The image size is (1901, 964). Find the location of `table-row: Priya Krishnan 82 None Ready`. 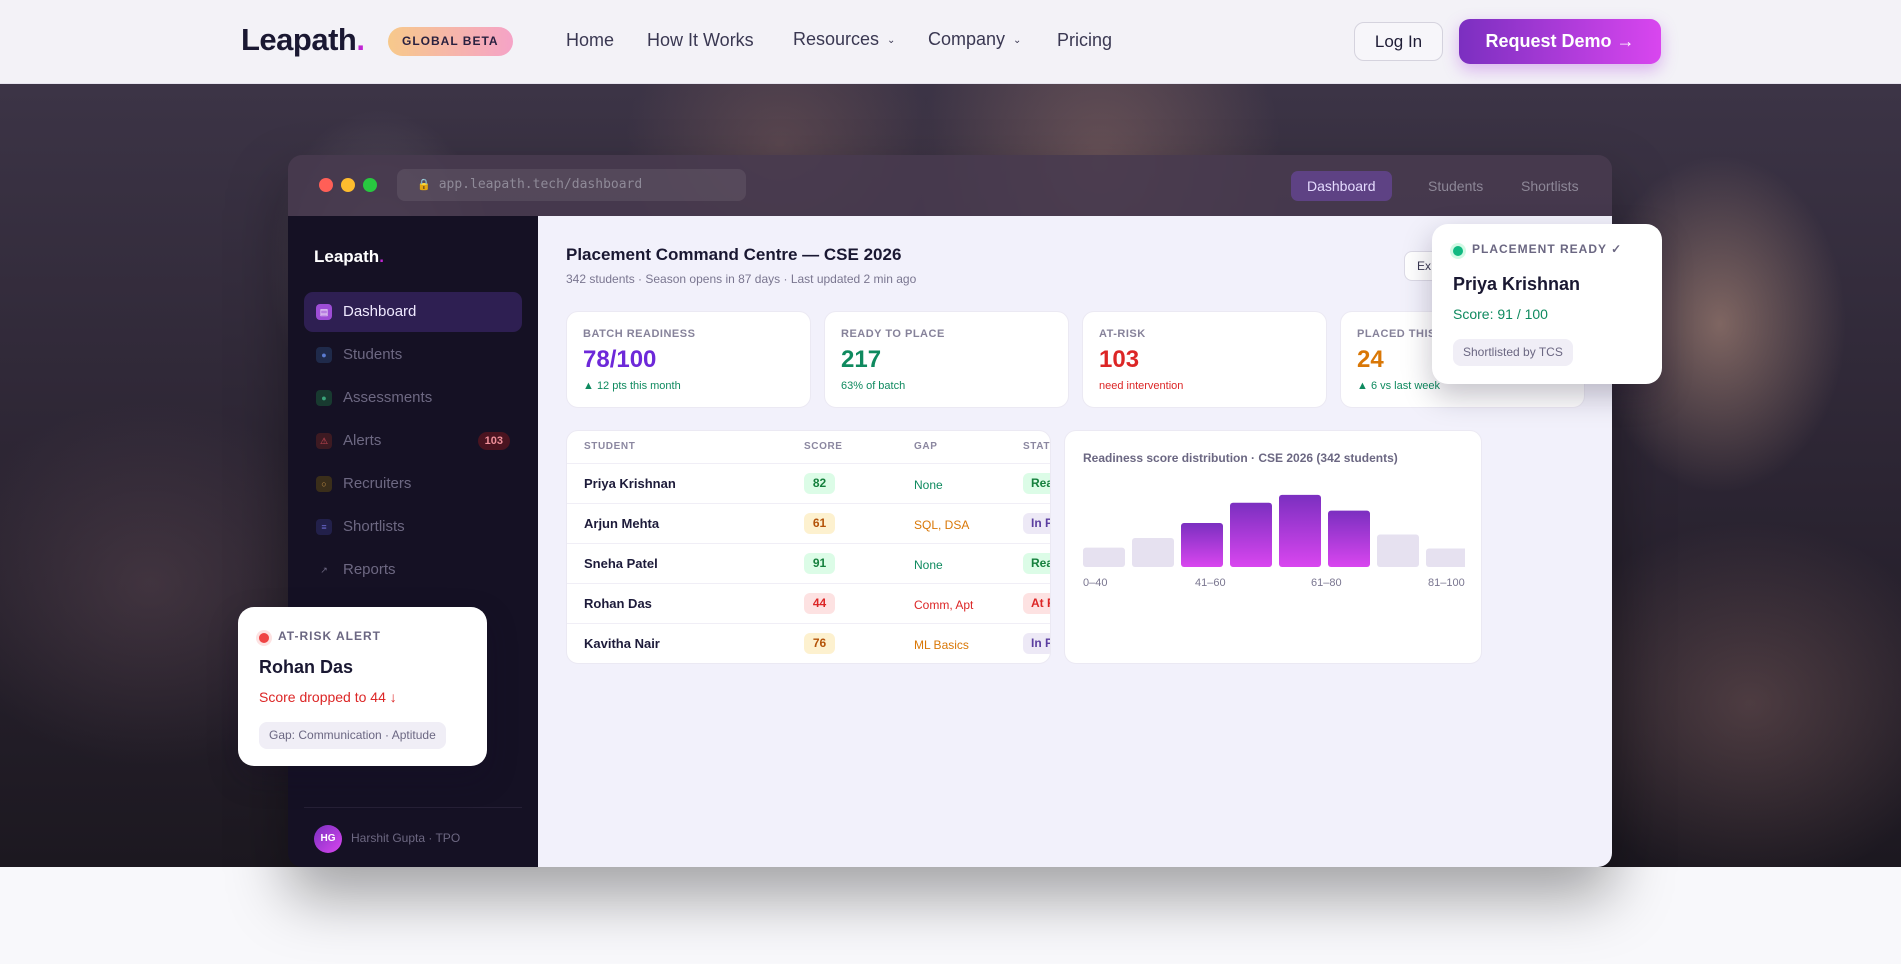

table-row: Priya Krishnan 82 None Ready is located at coordinates (808, 483).